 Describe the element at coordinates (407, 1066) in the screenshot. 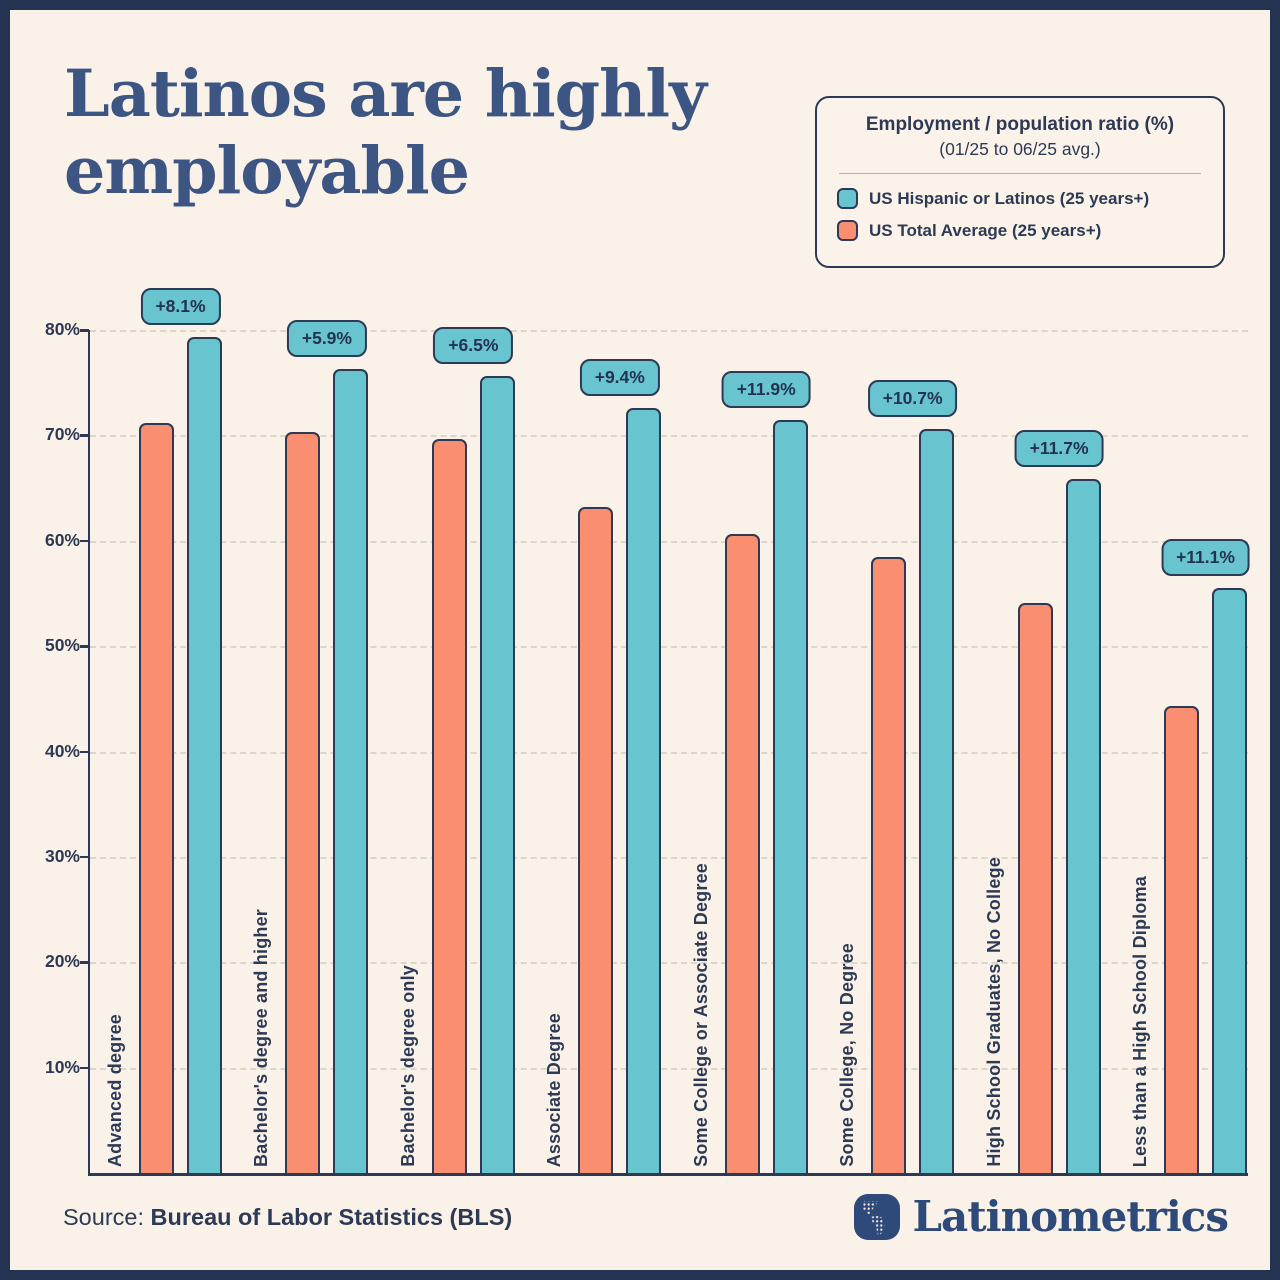

I see `category-label: Bachelor's degree only` at that location.